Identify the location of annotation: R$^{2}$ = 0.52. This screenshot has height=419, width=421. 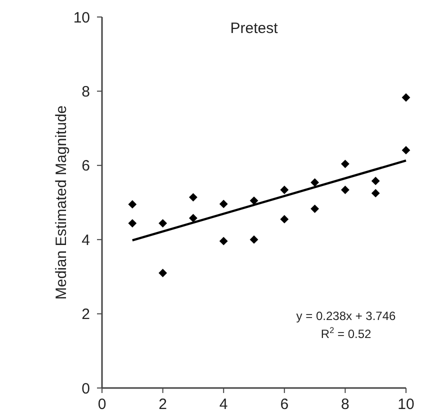
(346, 332).